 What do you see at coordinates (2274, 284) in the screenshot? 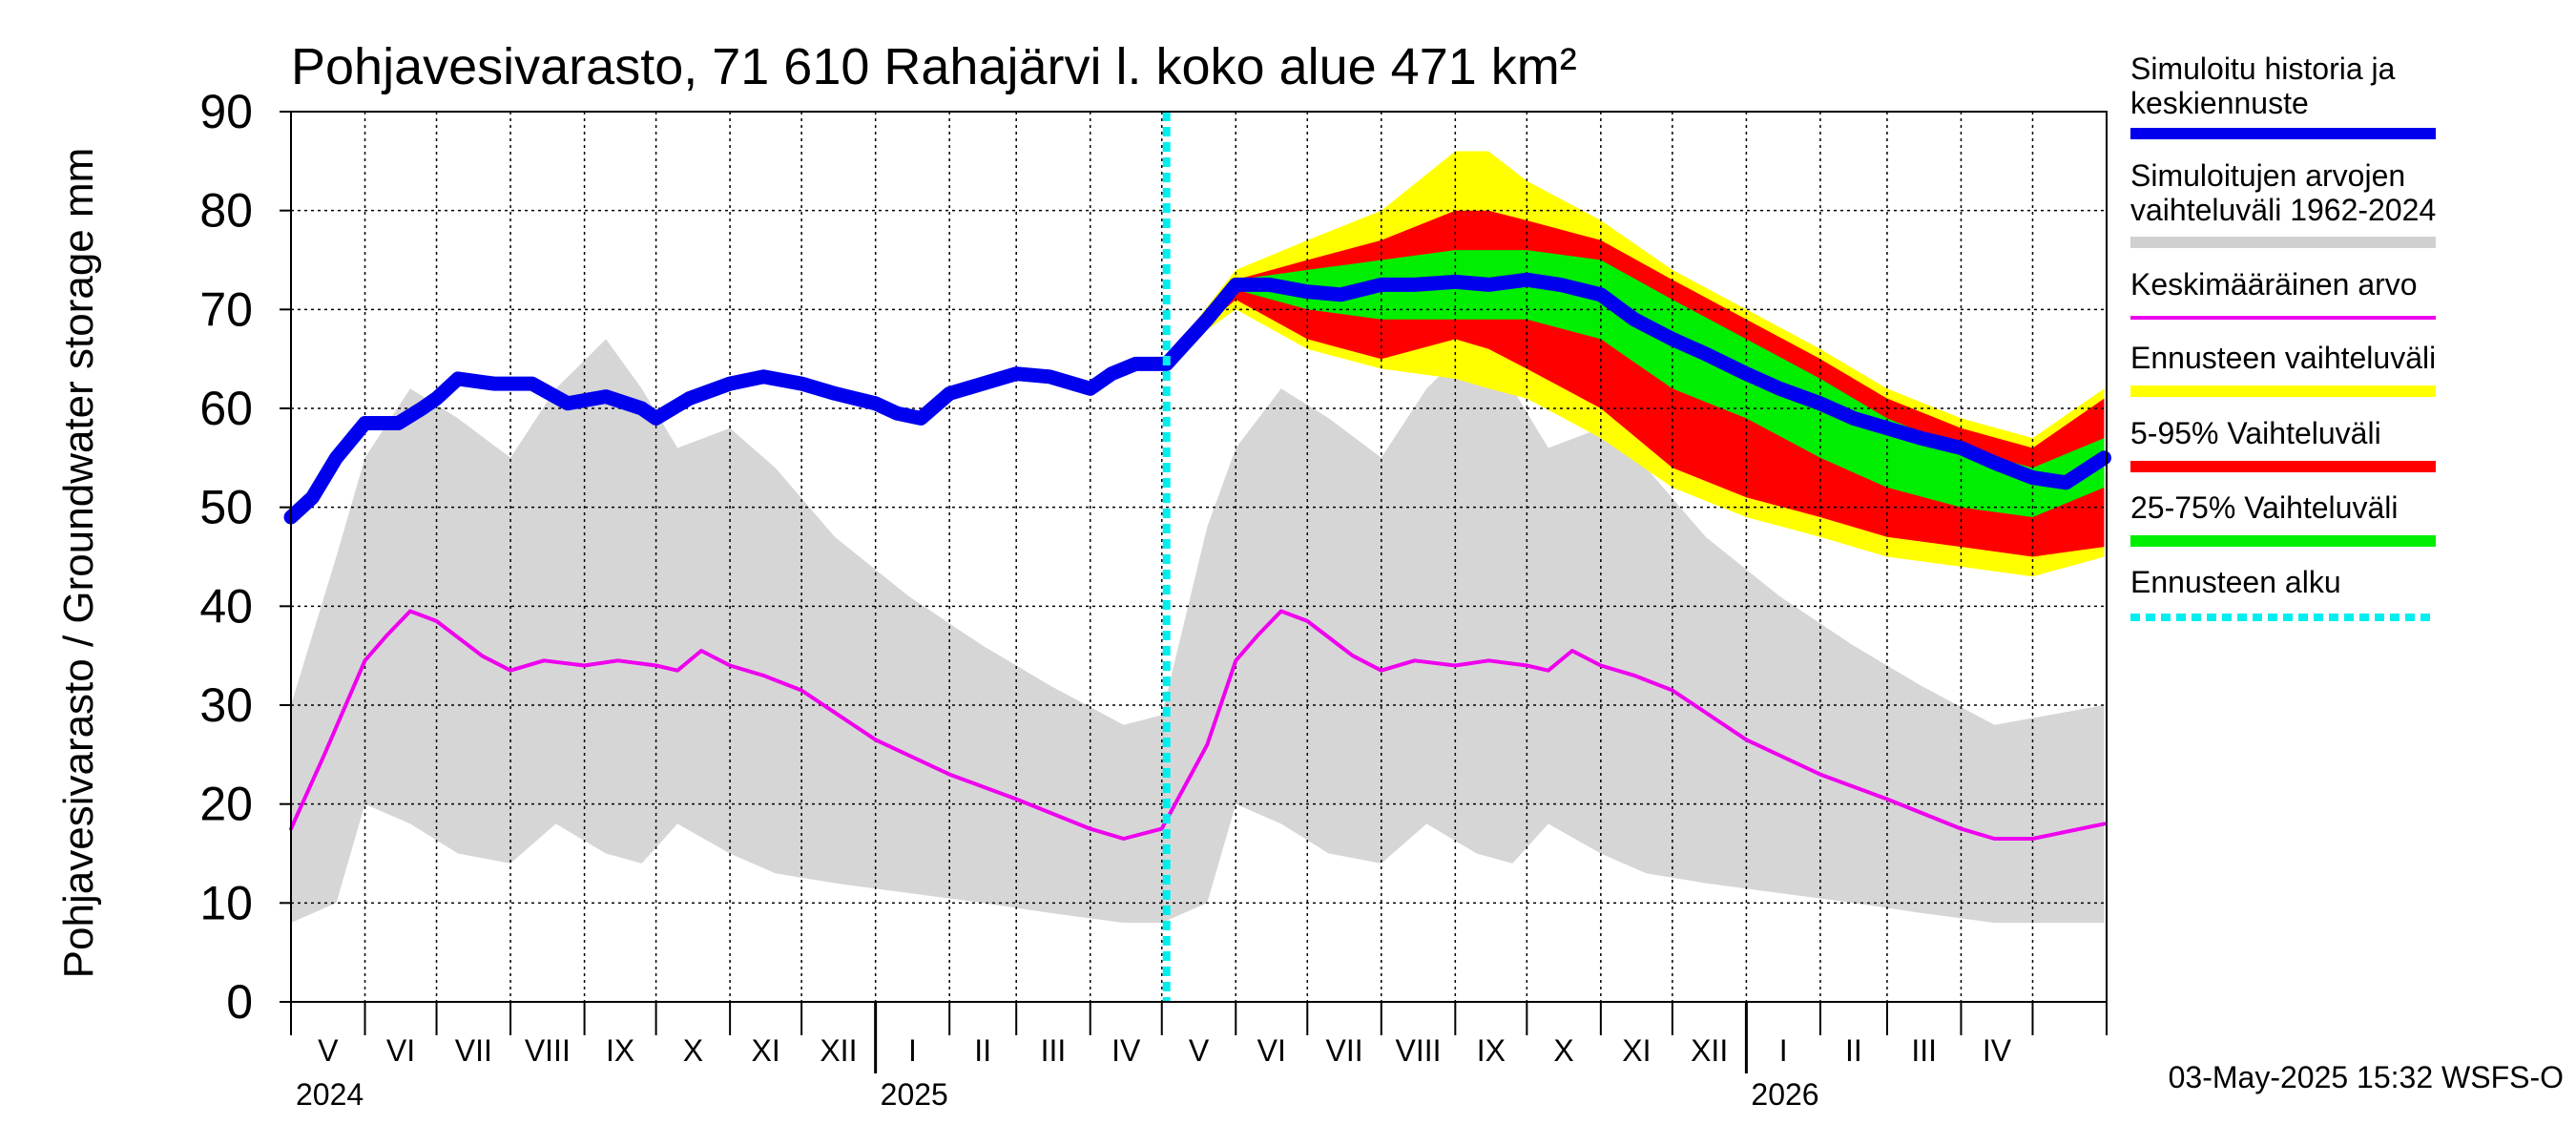
I see `legend-label-2: Keskimääräinen arvo` at bounding box center [2274, 284].